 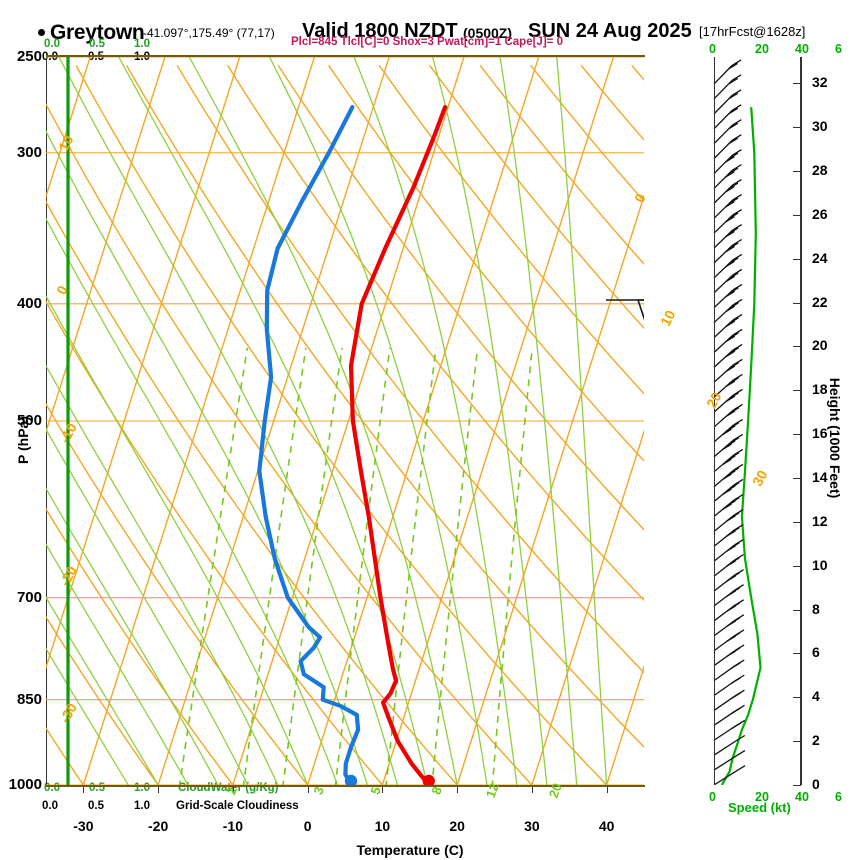 I want to click on height-tick-label: 12, so click(x=820, y=520).